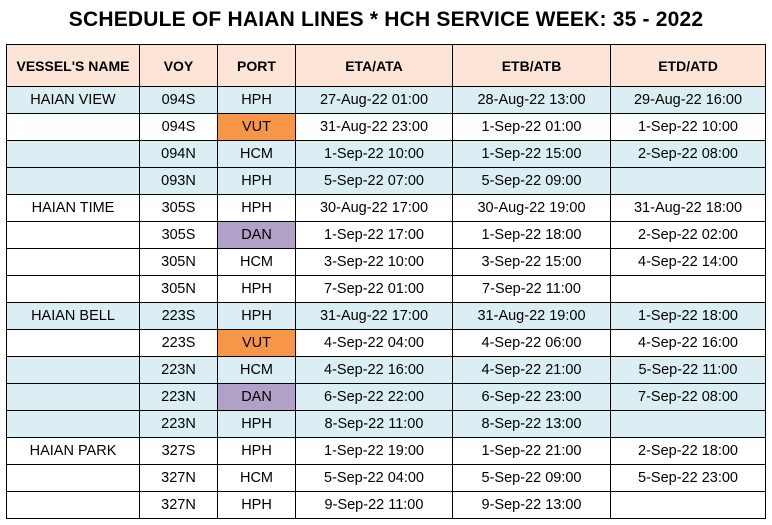 This screenshot has height=525, width=772. I want to click on eta-cell: 5-Sep-22 04:00, so click(374, 478).